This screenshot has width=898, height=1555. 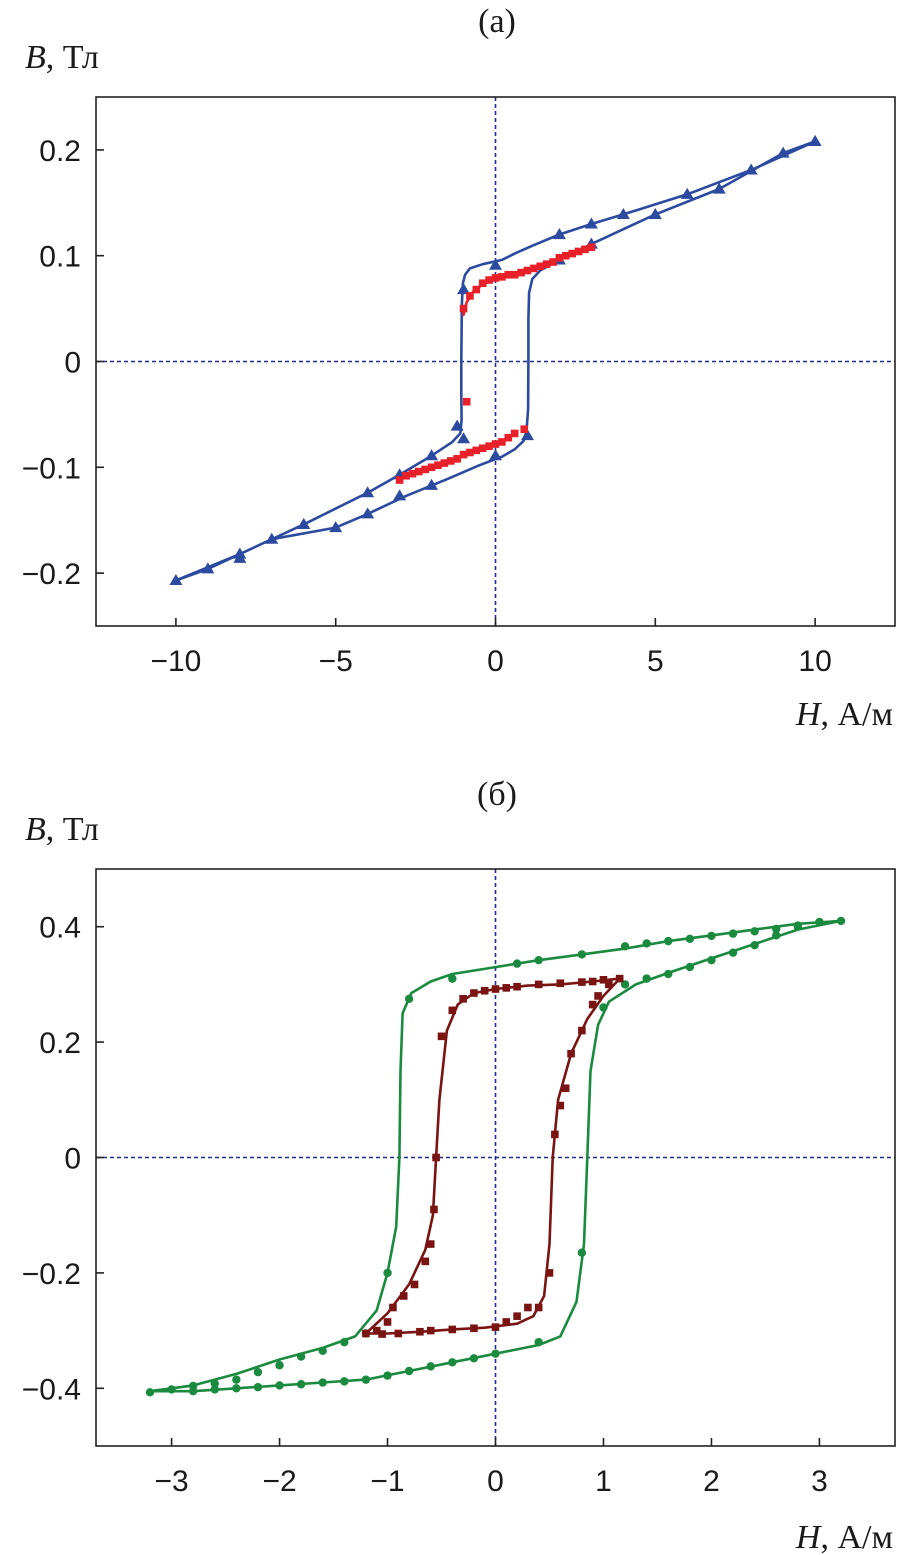 I want to click on panel-b-y-tick-label: 0, so click(x=72, y=1159).